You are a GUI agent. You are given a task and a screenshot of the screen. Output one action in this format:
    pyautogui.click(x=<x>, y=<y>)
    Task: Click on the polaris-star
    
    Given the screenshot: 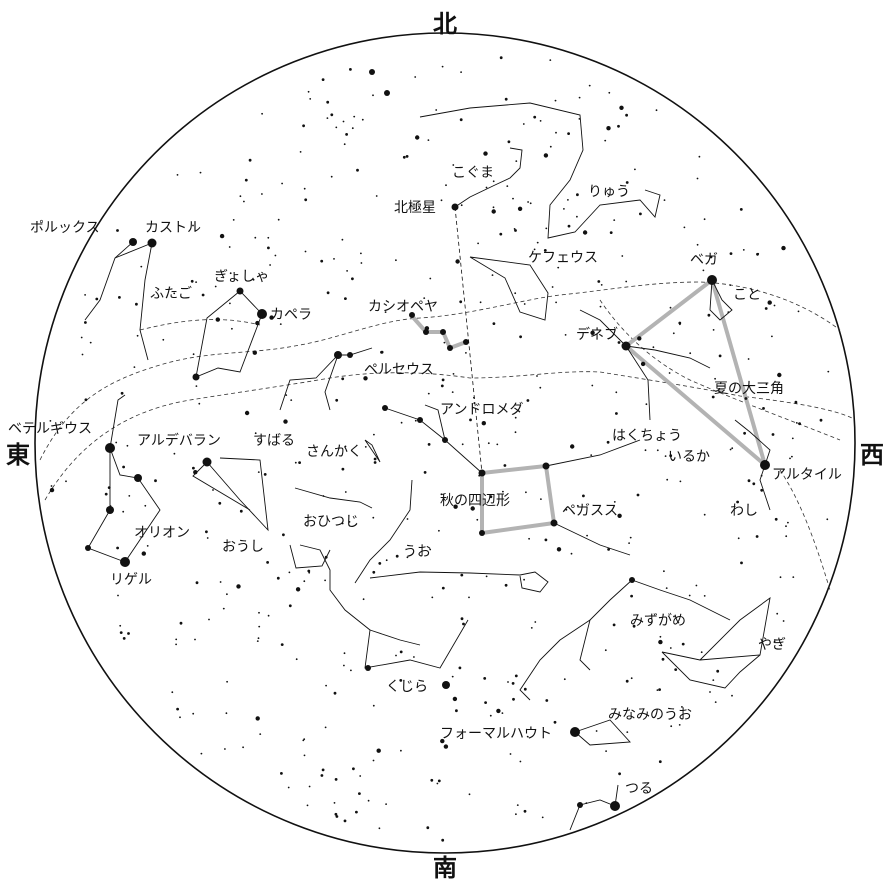 What is the action you would take?
    pyautogui.click(x=455, y=207)
    